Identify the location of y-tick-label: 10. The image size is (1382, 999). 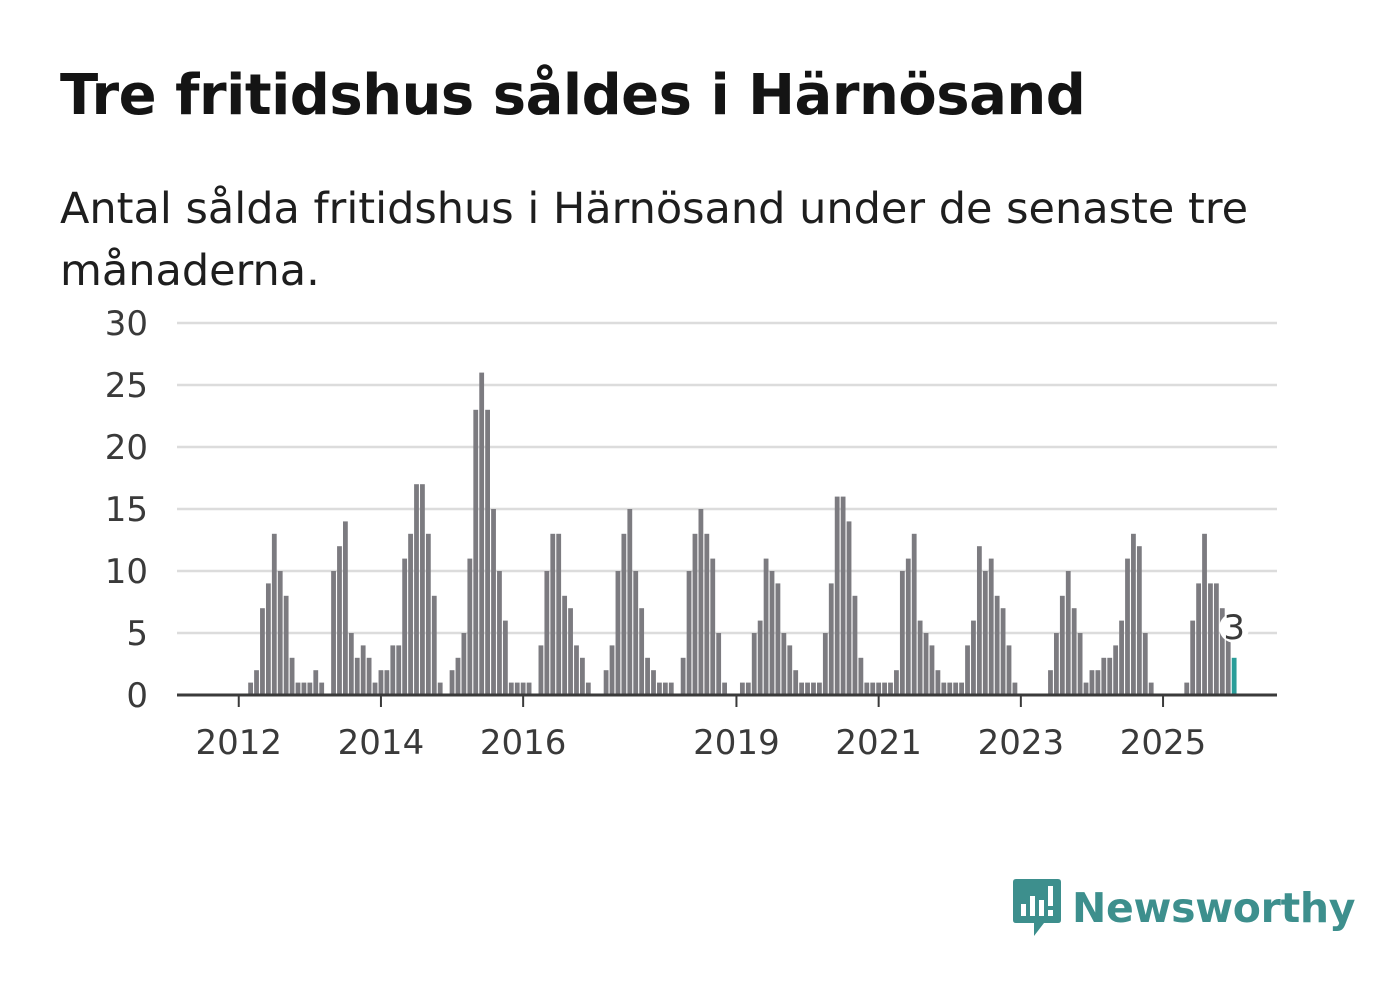
(126, 572).